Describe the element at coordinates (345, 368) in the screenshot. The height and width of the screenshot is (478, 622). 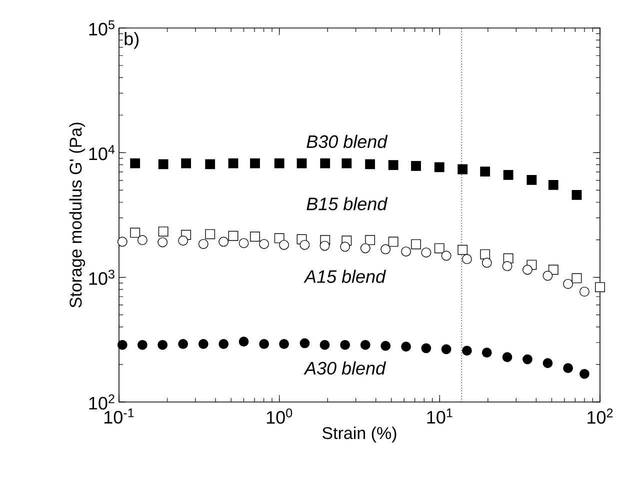
I see `series-label: A30 blend` at that location.